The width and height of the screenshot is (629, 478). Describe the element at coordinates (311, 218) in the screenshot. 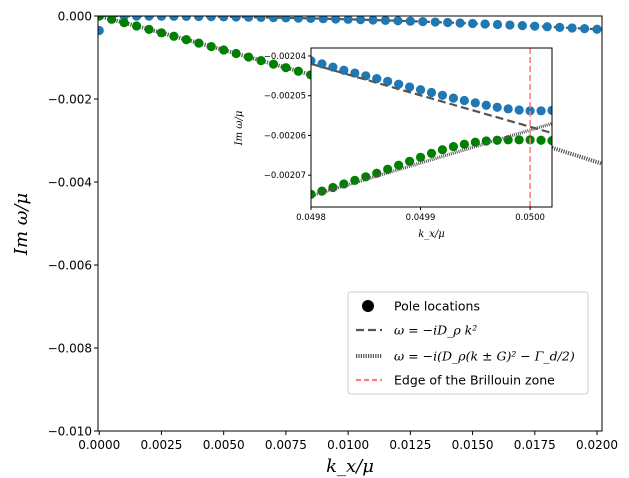

I see `inset-xtick-label: 0.0498` at that location.